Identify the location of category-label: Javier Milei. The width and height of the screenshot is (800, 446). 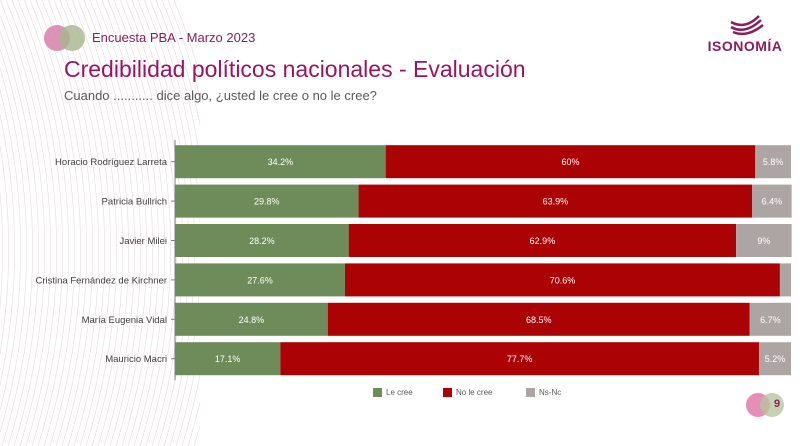
(143, 241).